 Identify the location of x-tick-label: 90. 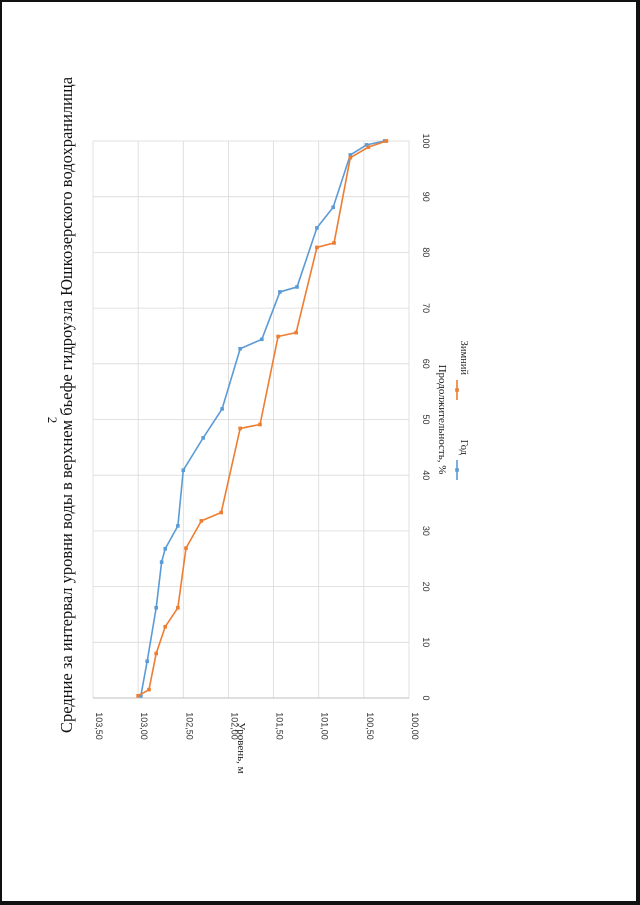
(426, 197).